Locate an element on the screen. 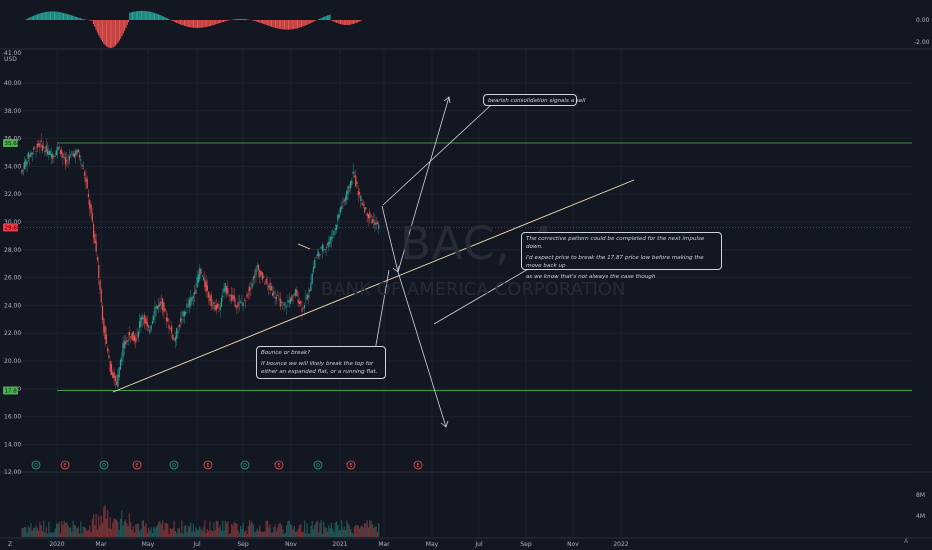 This screenshot has height=550, width=932. marker-label: E is located at coordinates (136, 466).